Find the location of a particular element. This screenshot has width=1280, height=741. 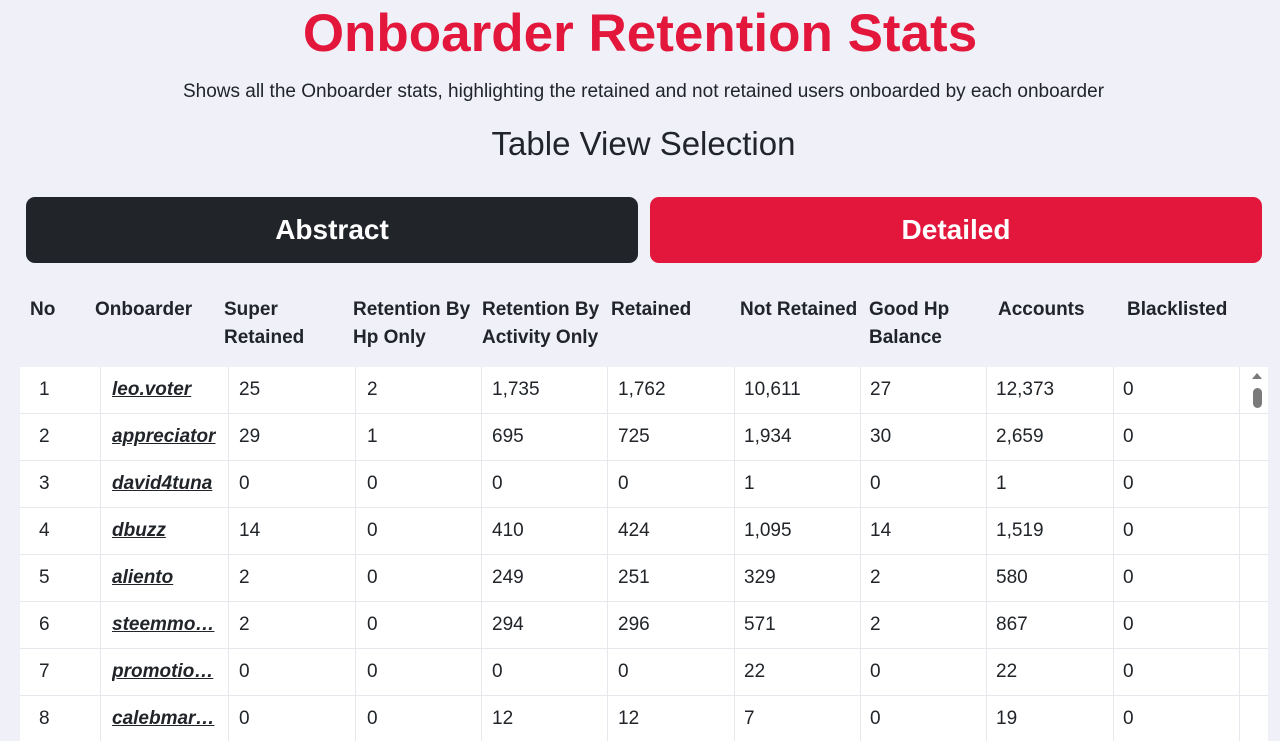

cell-super-retained: 25 is located at coordinates (292, 390).